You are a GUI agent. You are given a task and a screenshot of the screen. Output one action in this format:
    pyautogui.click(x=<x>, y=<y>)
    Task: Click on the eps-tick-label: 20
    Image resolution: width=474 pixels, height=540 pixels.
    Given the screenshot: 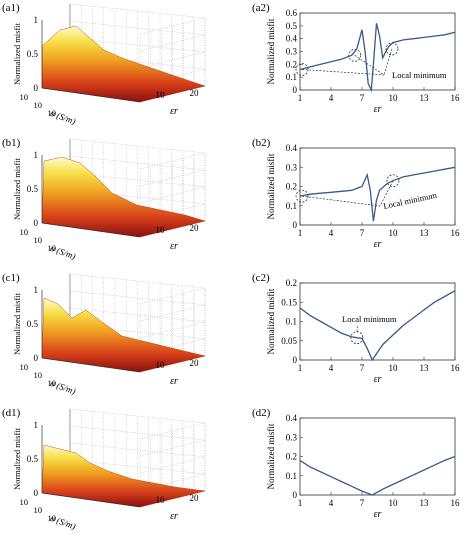 What is the action you would take?
    pyautogui.click(x=195, y=363)
    